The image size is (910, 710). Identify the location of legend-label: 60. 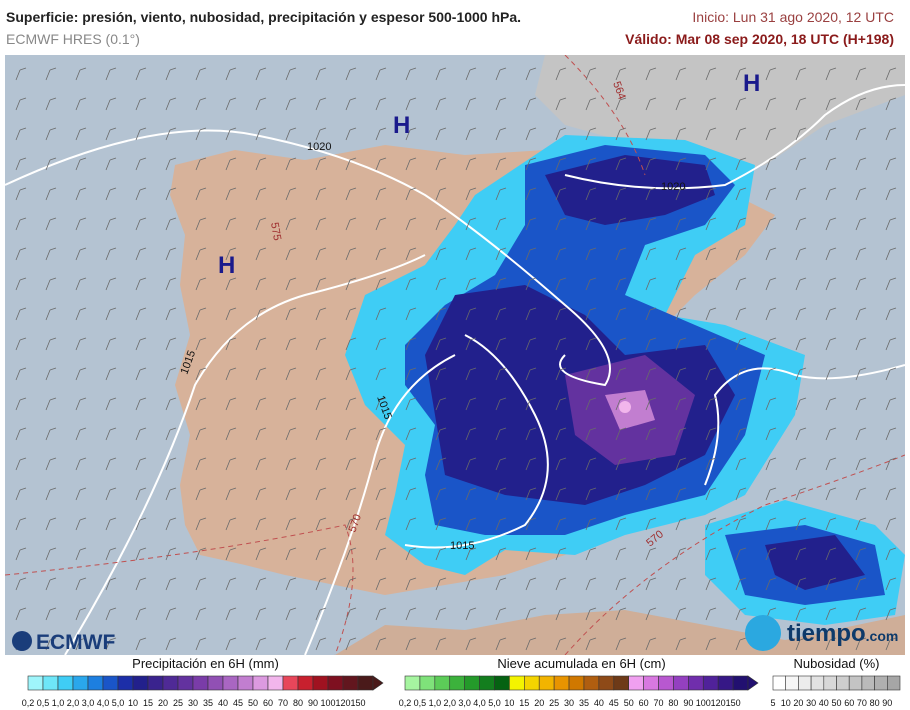
(644, 703).